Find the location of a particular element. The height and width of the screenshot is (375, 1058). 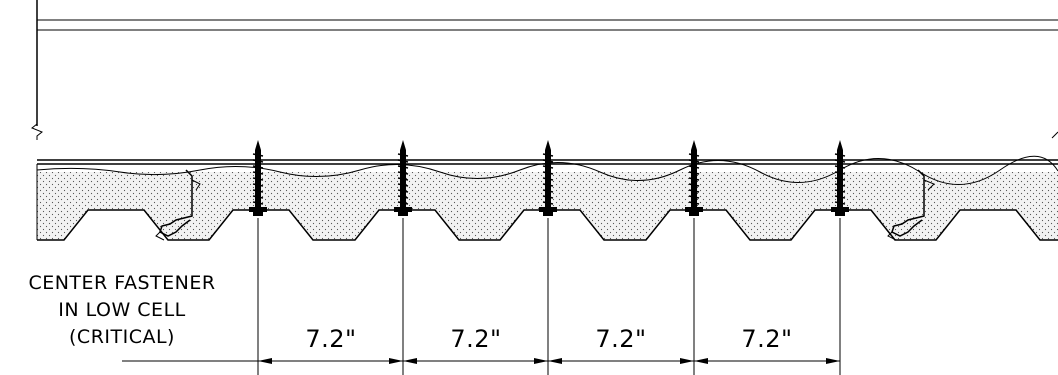

dimension-label-2: 7.2" is located at coordinates (475, 339).